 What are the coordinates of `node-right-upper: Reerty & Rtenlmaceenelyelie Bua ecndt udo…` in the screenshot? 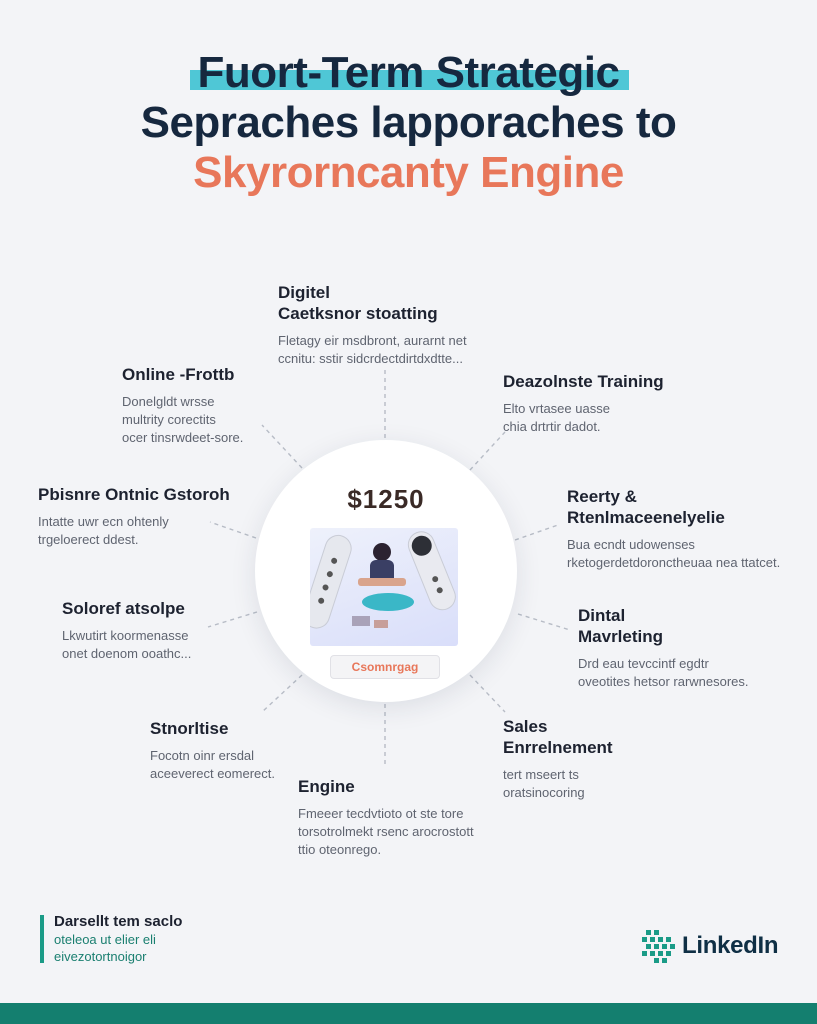 It's located at (673, 529).